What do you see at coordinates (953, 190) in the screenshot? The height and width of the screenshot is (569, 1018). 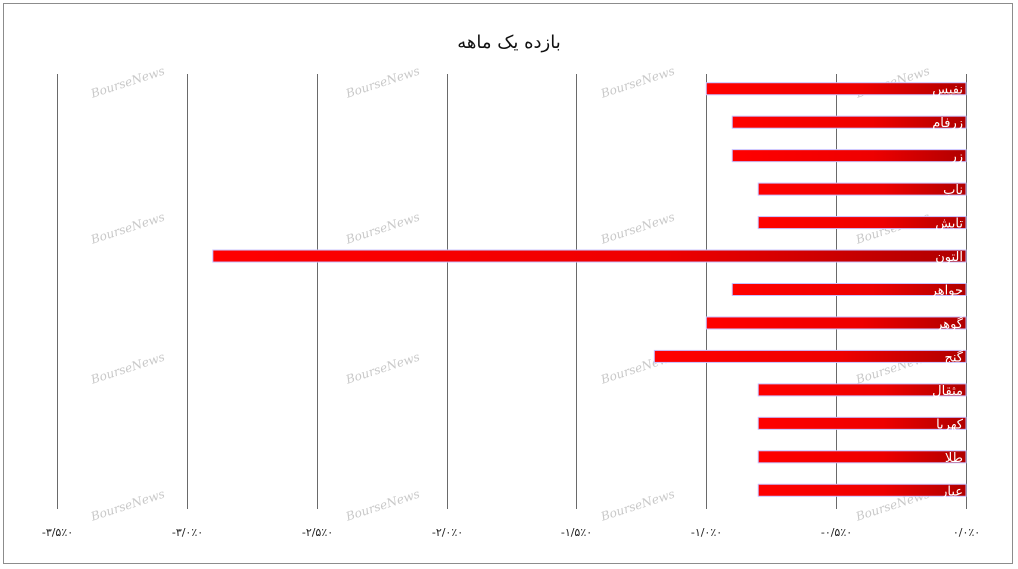 I see `category-label: ناب` at bounding box center [953, 190].